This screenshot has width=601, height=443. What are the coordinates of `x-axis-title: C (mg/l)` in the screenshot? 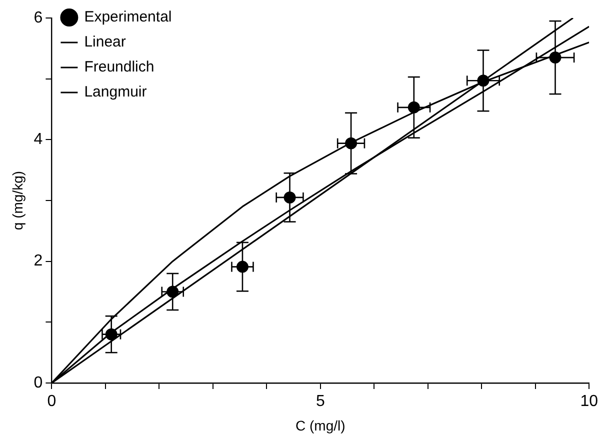 It's located at (321, 425).